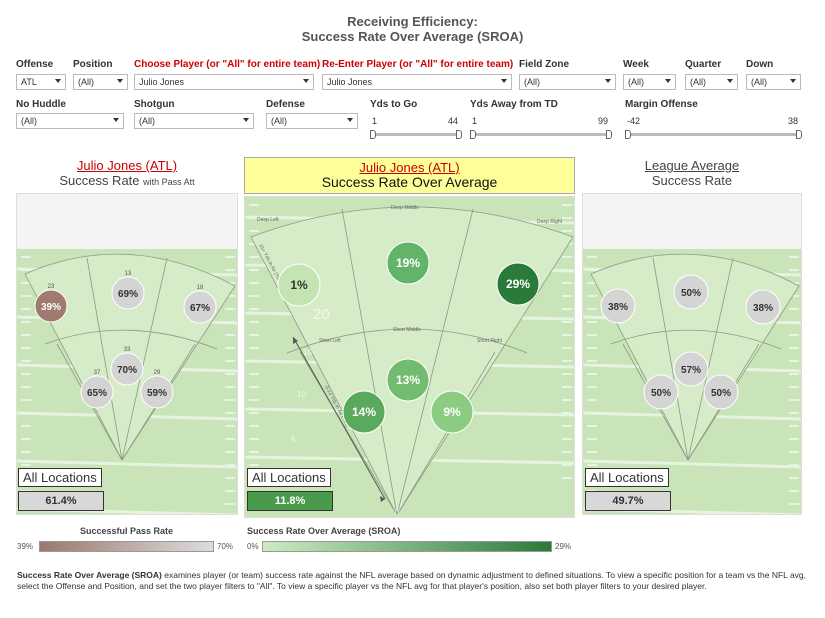  What do you see at coordinates (407, 546) in the screenshot?
I see `legend-right-gradient` at bounding box center [407, 546].